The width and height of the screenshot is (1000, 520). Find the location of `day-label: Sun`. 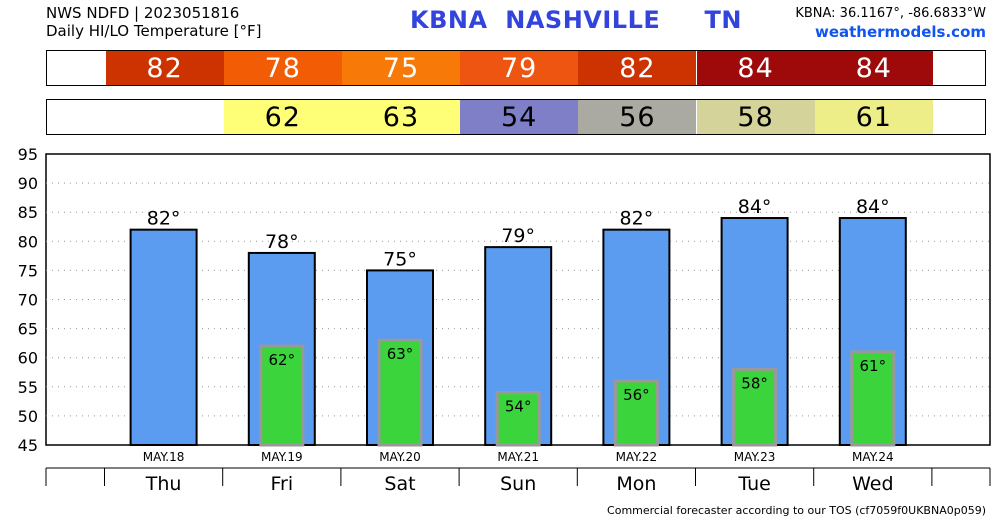

day-label: Sun is located at coordinates (518, 484).